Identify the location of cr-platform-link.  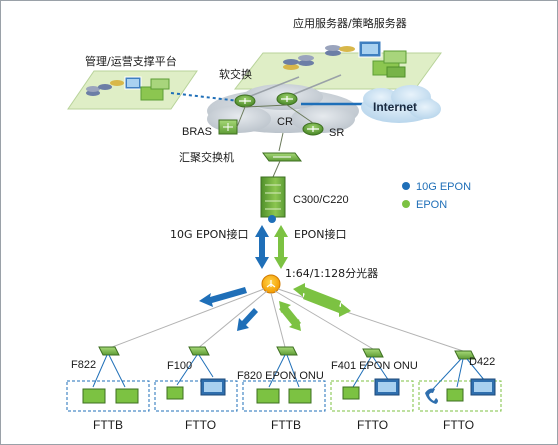
(314, 86).